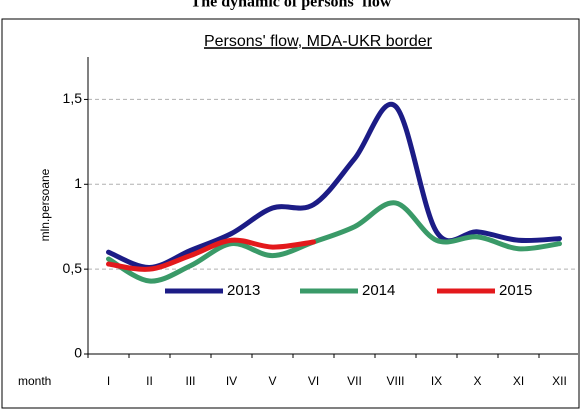  Describe the element at coordinates (78, 353) in the screenshot. I see `y-tick-label: 0` at that location.